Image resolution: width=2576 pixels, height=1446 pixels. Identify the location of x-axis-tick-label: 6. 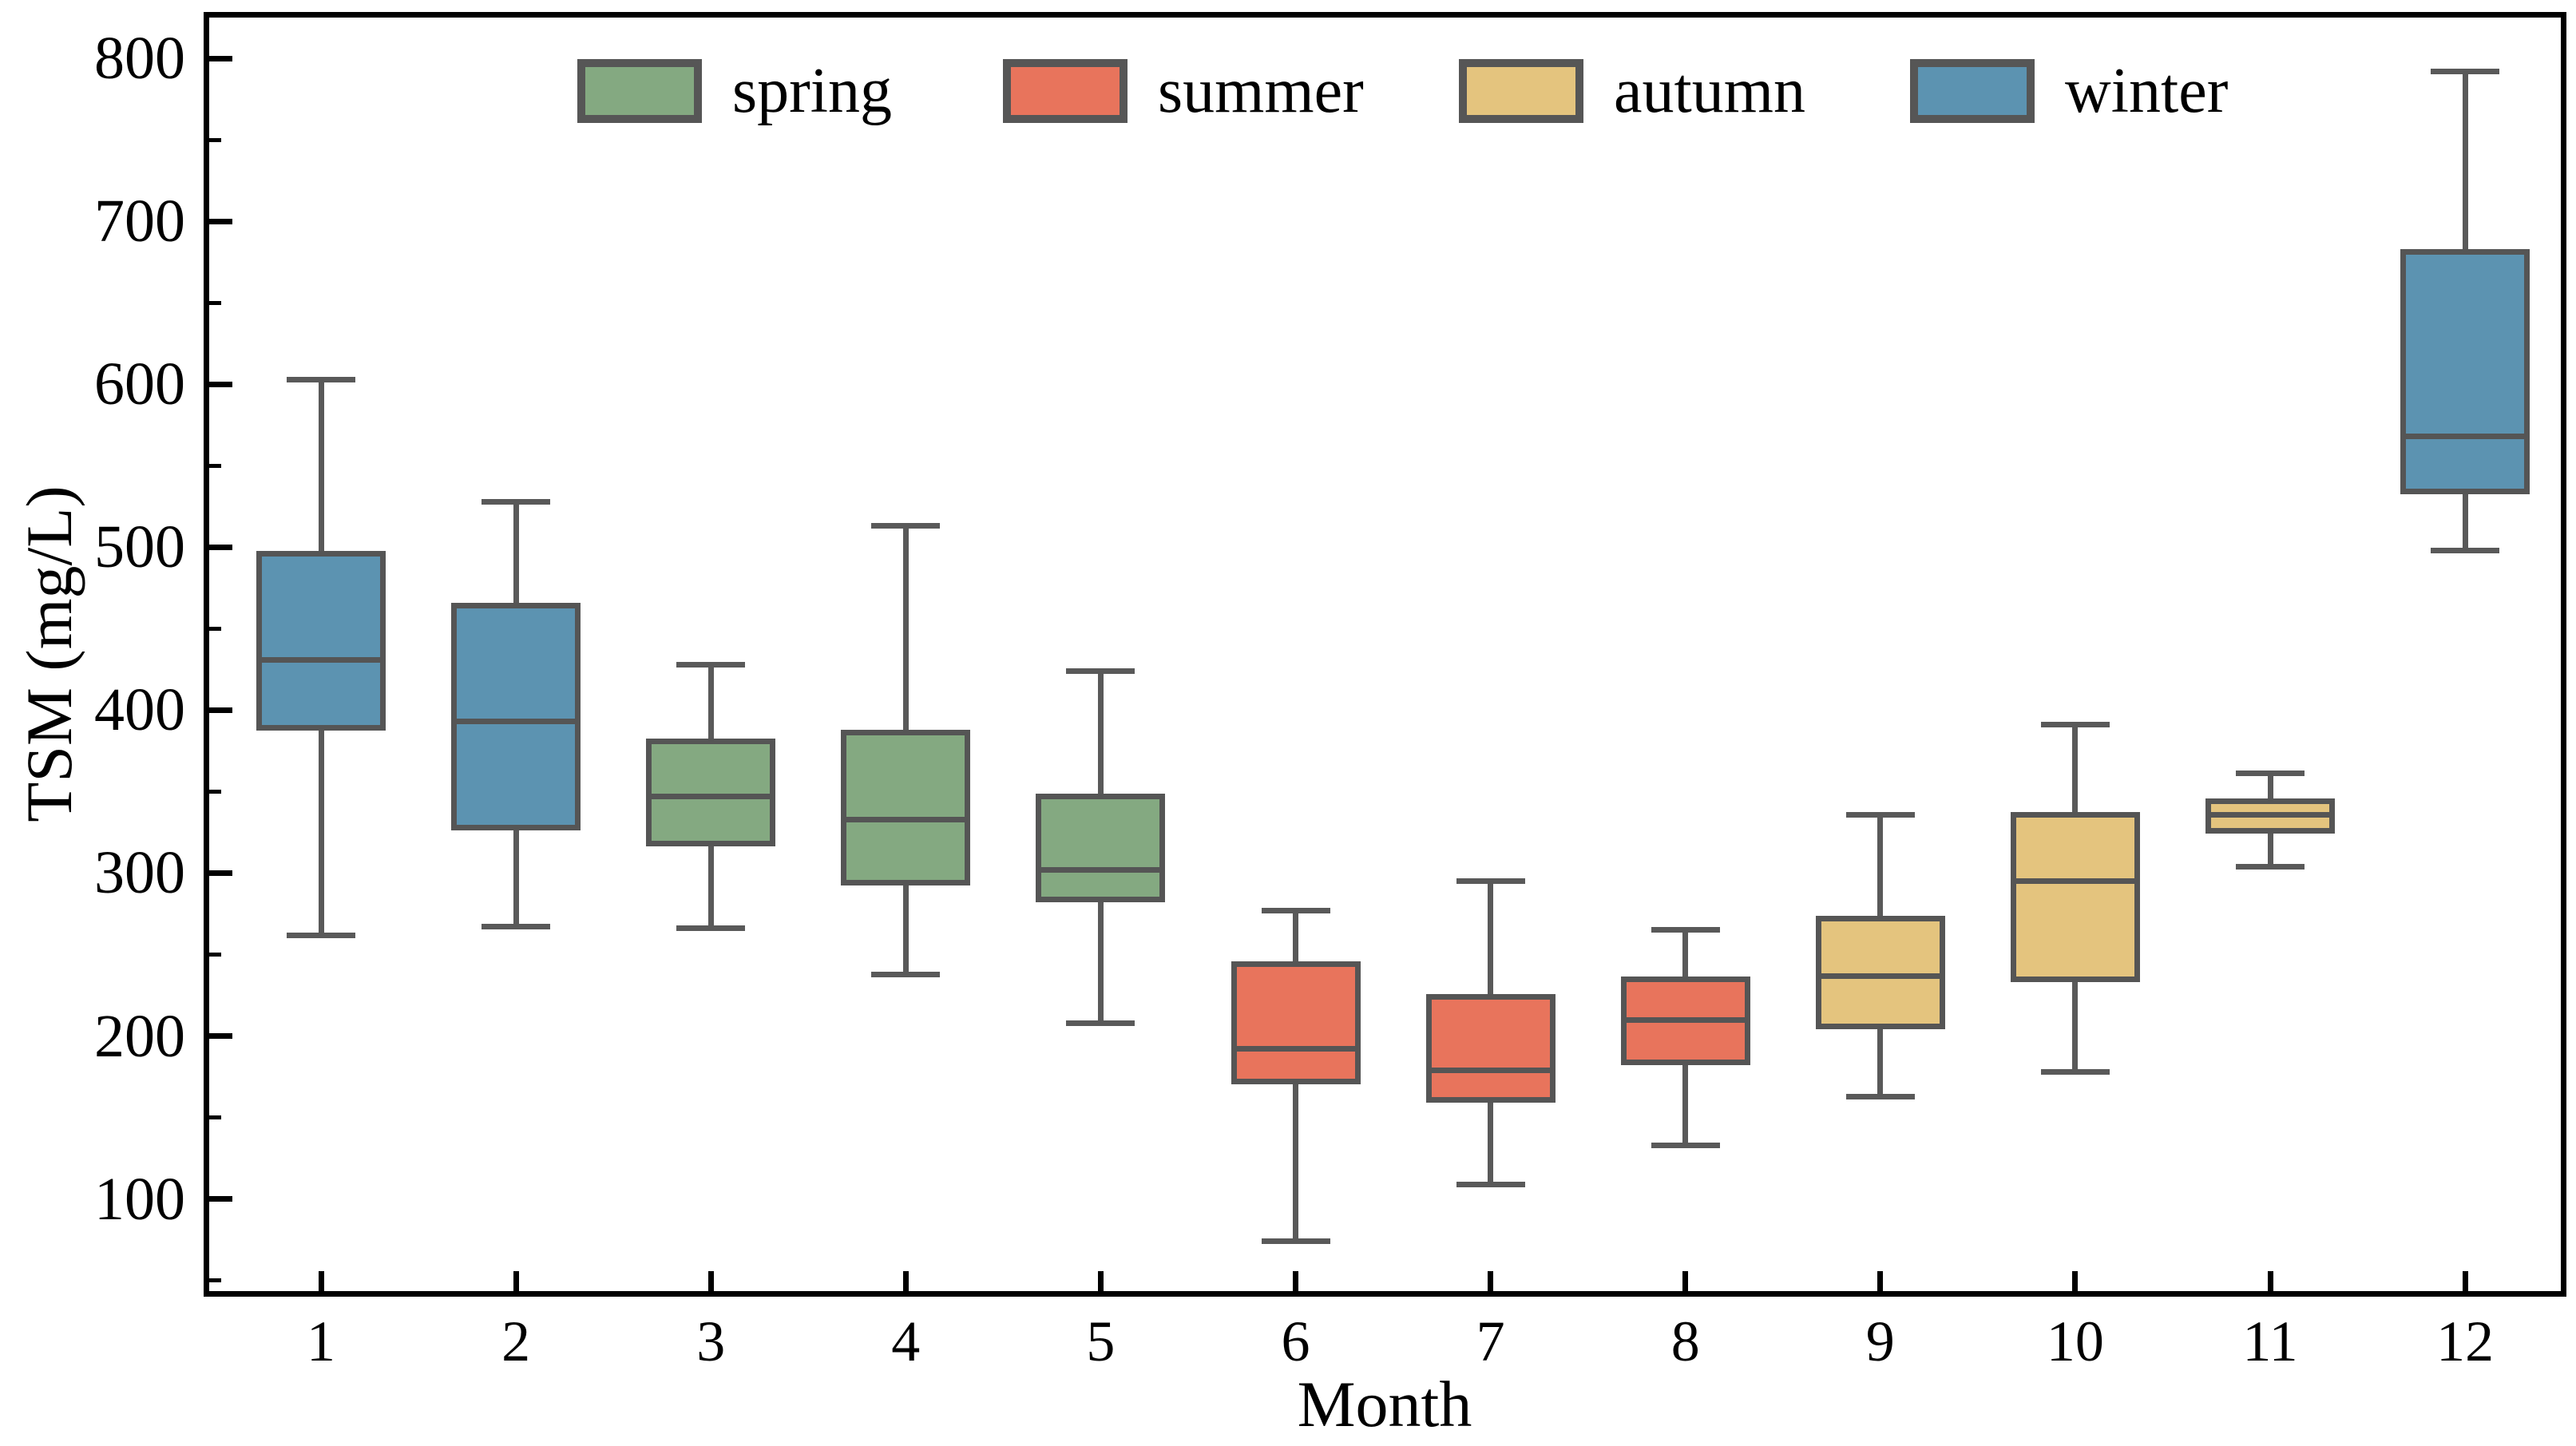
(1295, 1341).